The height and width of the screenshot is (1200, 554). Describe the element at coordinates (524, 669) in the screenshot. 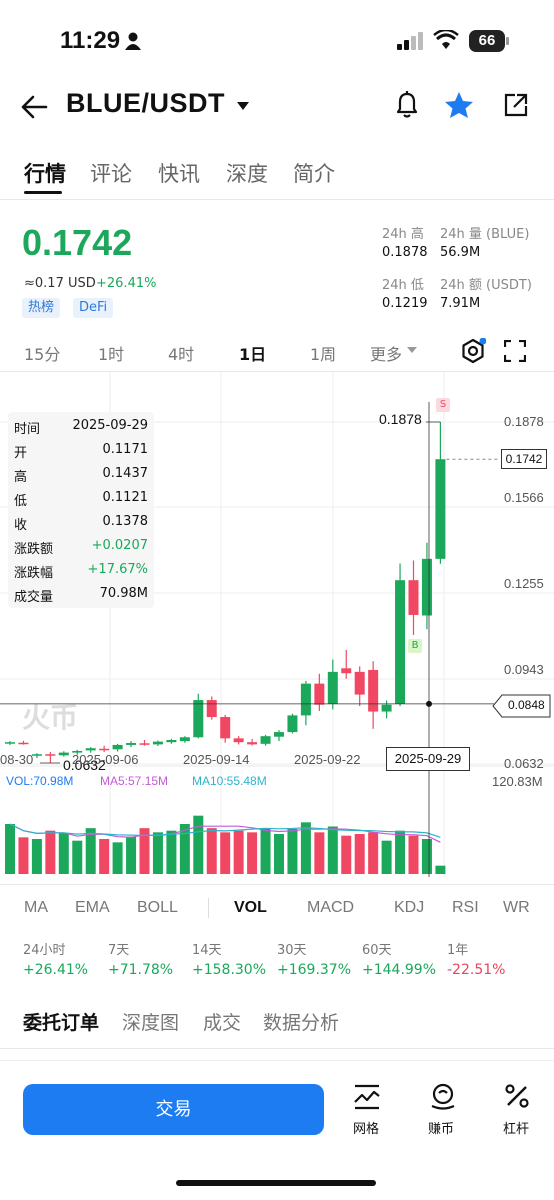

I see `price-tick: 0.0943` at that location.